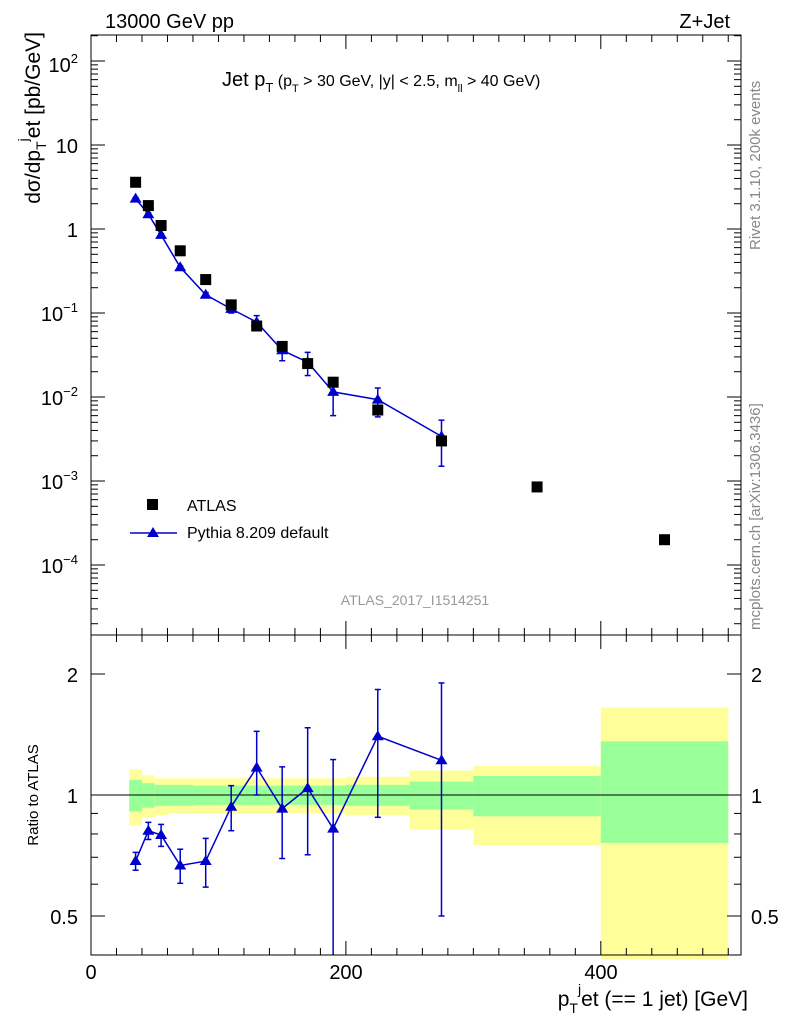 The image size is (786, 1024). What do you see at coordinates (67, 147) in the screenshot?
I see `ytick-label-1e1: 10` at bounding box center [67, 147].